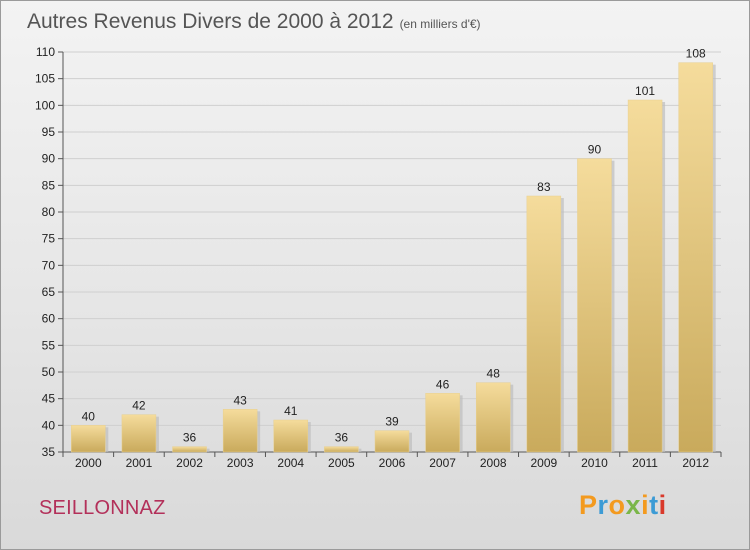  What do you see at coordinates (49, 265) in the screenshot?
I see `y-tick-label: 70` at bounding box center [49, 265].